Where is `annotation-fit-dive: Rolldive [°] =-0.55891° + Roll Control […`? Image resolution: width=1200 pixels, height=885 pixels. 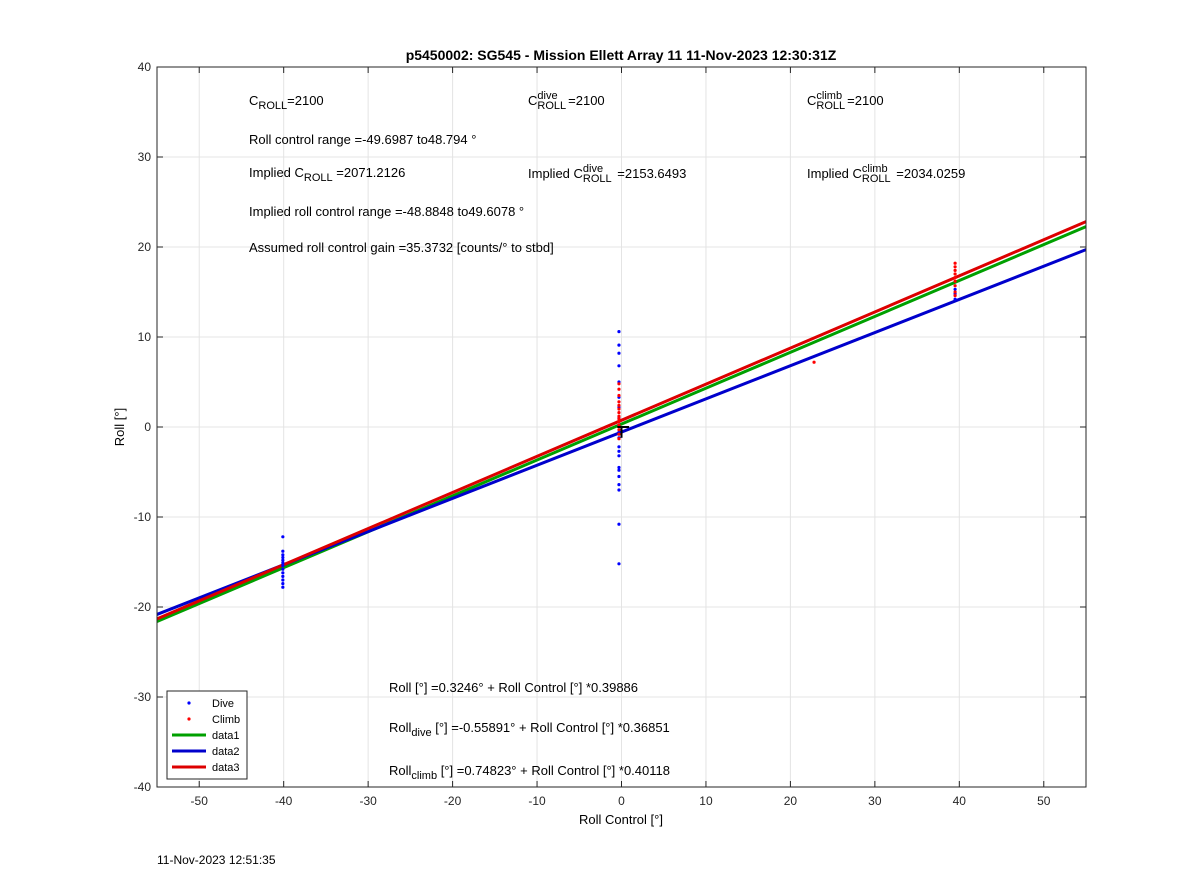
annotation-fit-dive: Rolldive [°] =-0.55891° + Roll Control [… is located at coordinates (529, 729).